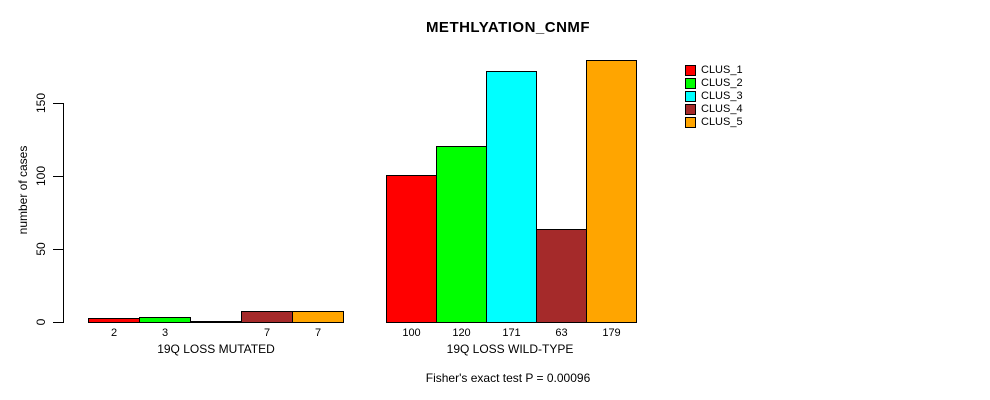 The width and height of the screenshot is (990, 400). Describe the element at coordinates (461, 234) in the screenshot. I see `bar-clus_2-group1` at that location.